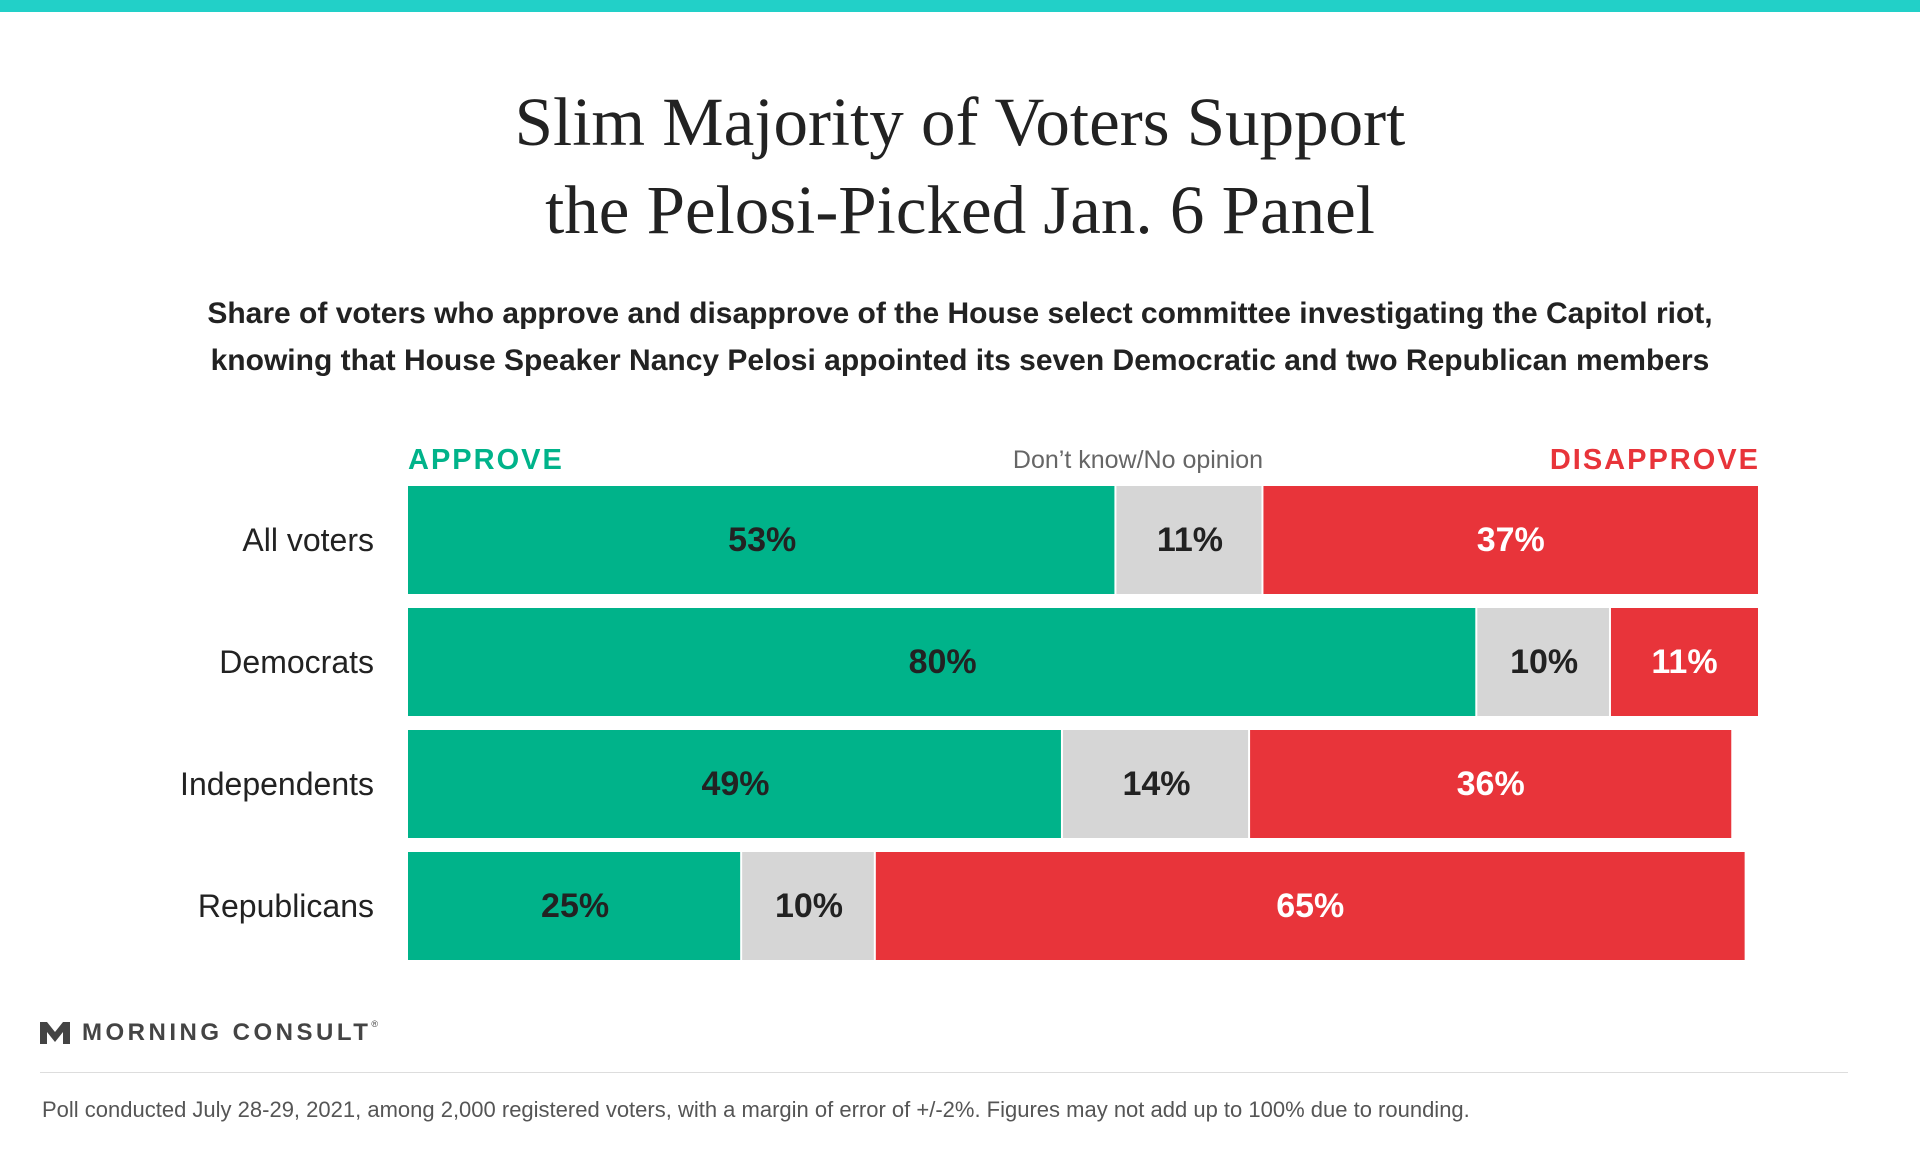  I want to click on data-label: 25%, so click(575, 906).